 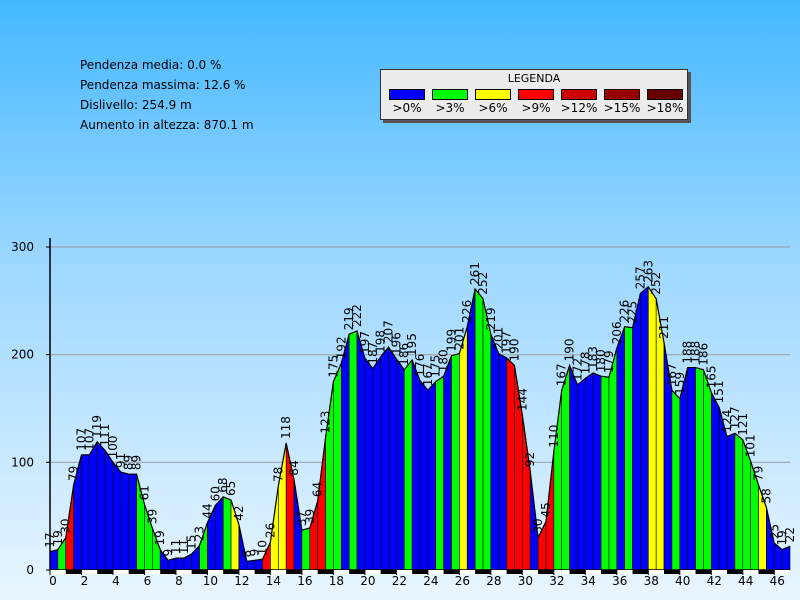 What do you see at coordinates (534, 78) in the screenshot?
I see `legend-title: LEGENDA` at bounding box center [534, 78].